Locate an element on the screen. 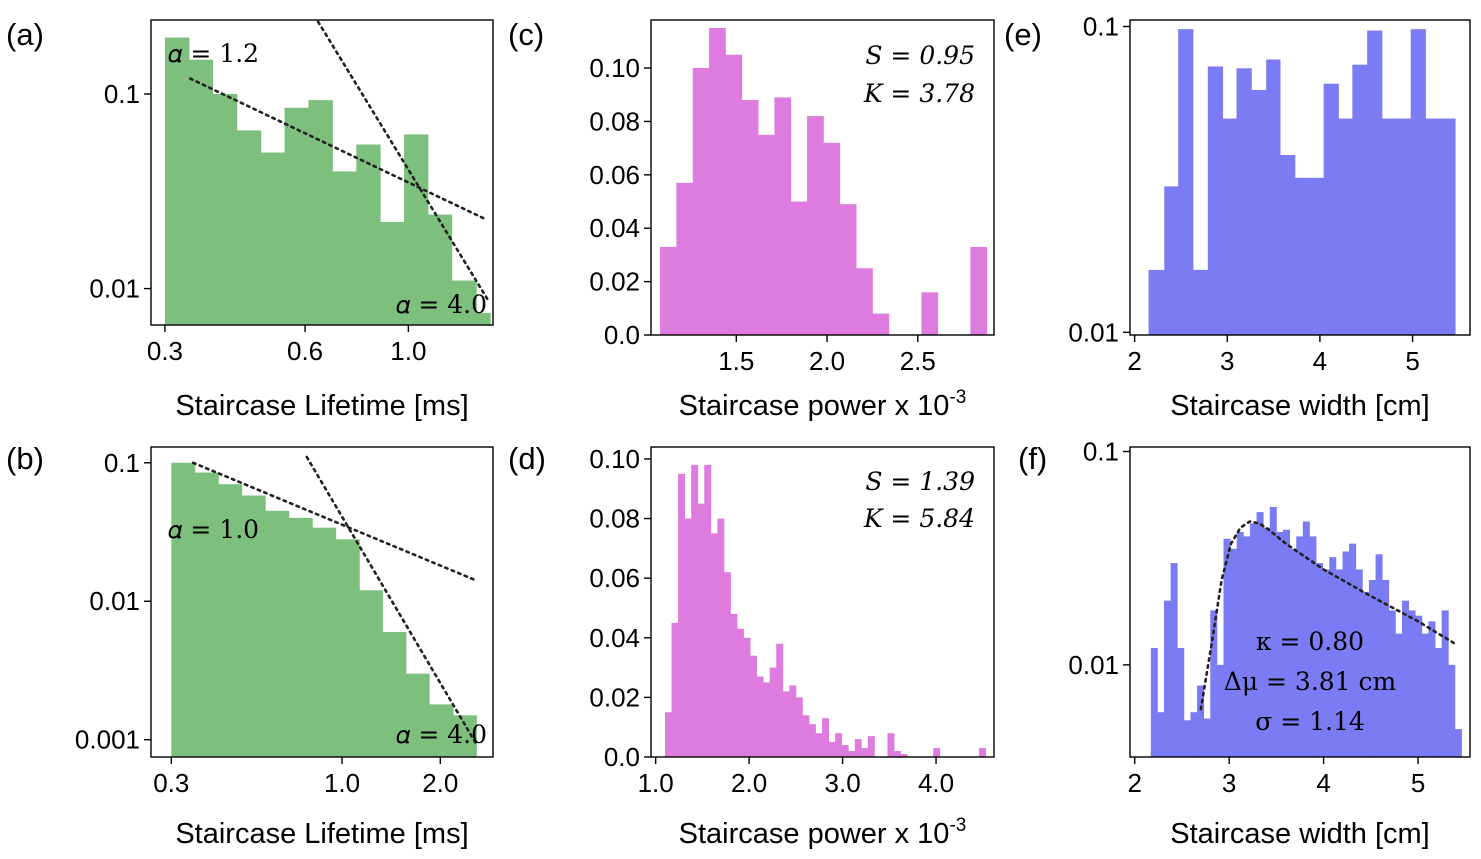  panel-c-bars is located at coordinates (824, 182).